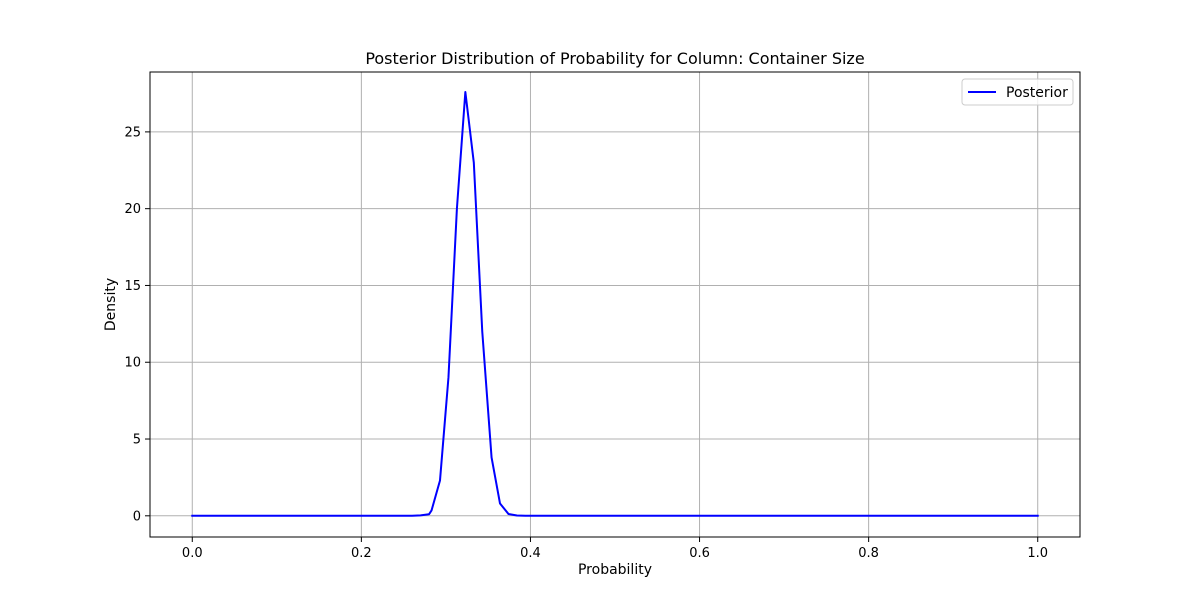 This screenshot has width=1200, height=600. Describe the element at coordinates (132, 209) in the screenshot. I see `y-tick-label: 20` at that location.